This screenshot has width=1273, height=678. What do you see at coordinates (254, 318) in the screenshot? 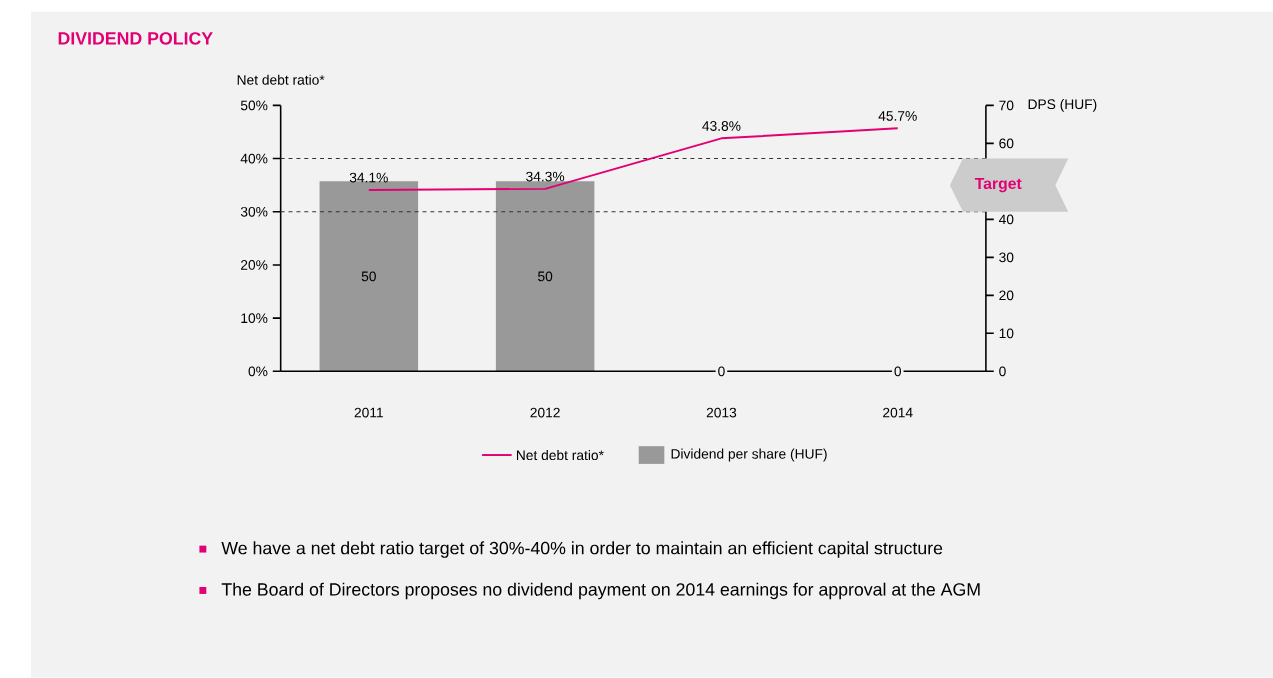
I see `y-tick-label: 10%` at bounding box center [254, 318].